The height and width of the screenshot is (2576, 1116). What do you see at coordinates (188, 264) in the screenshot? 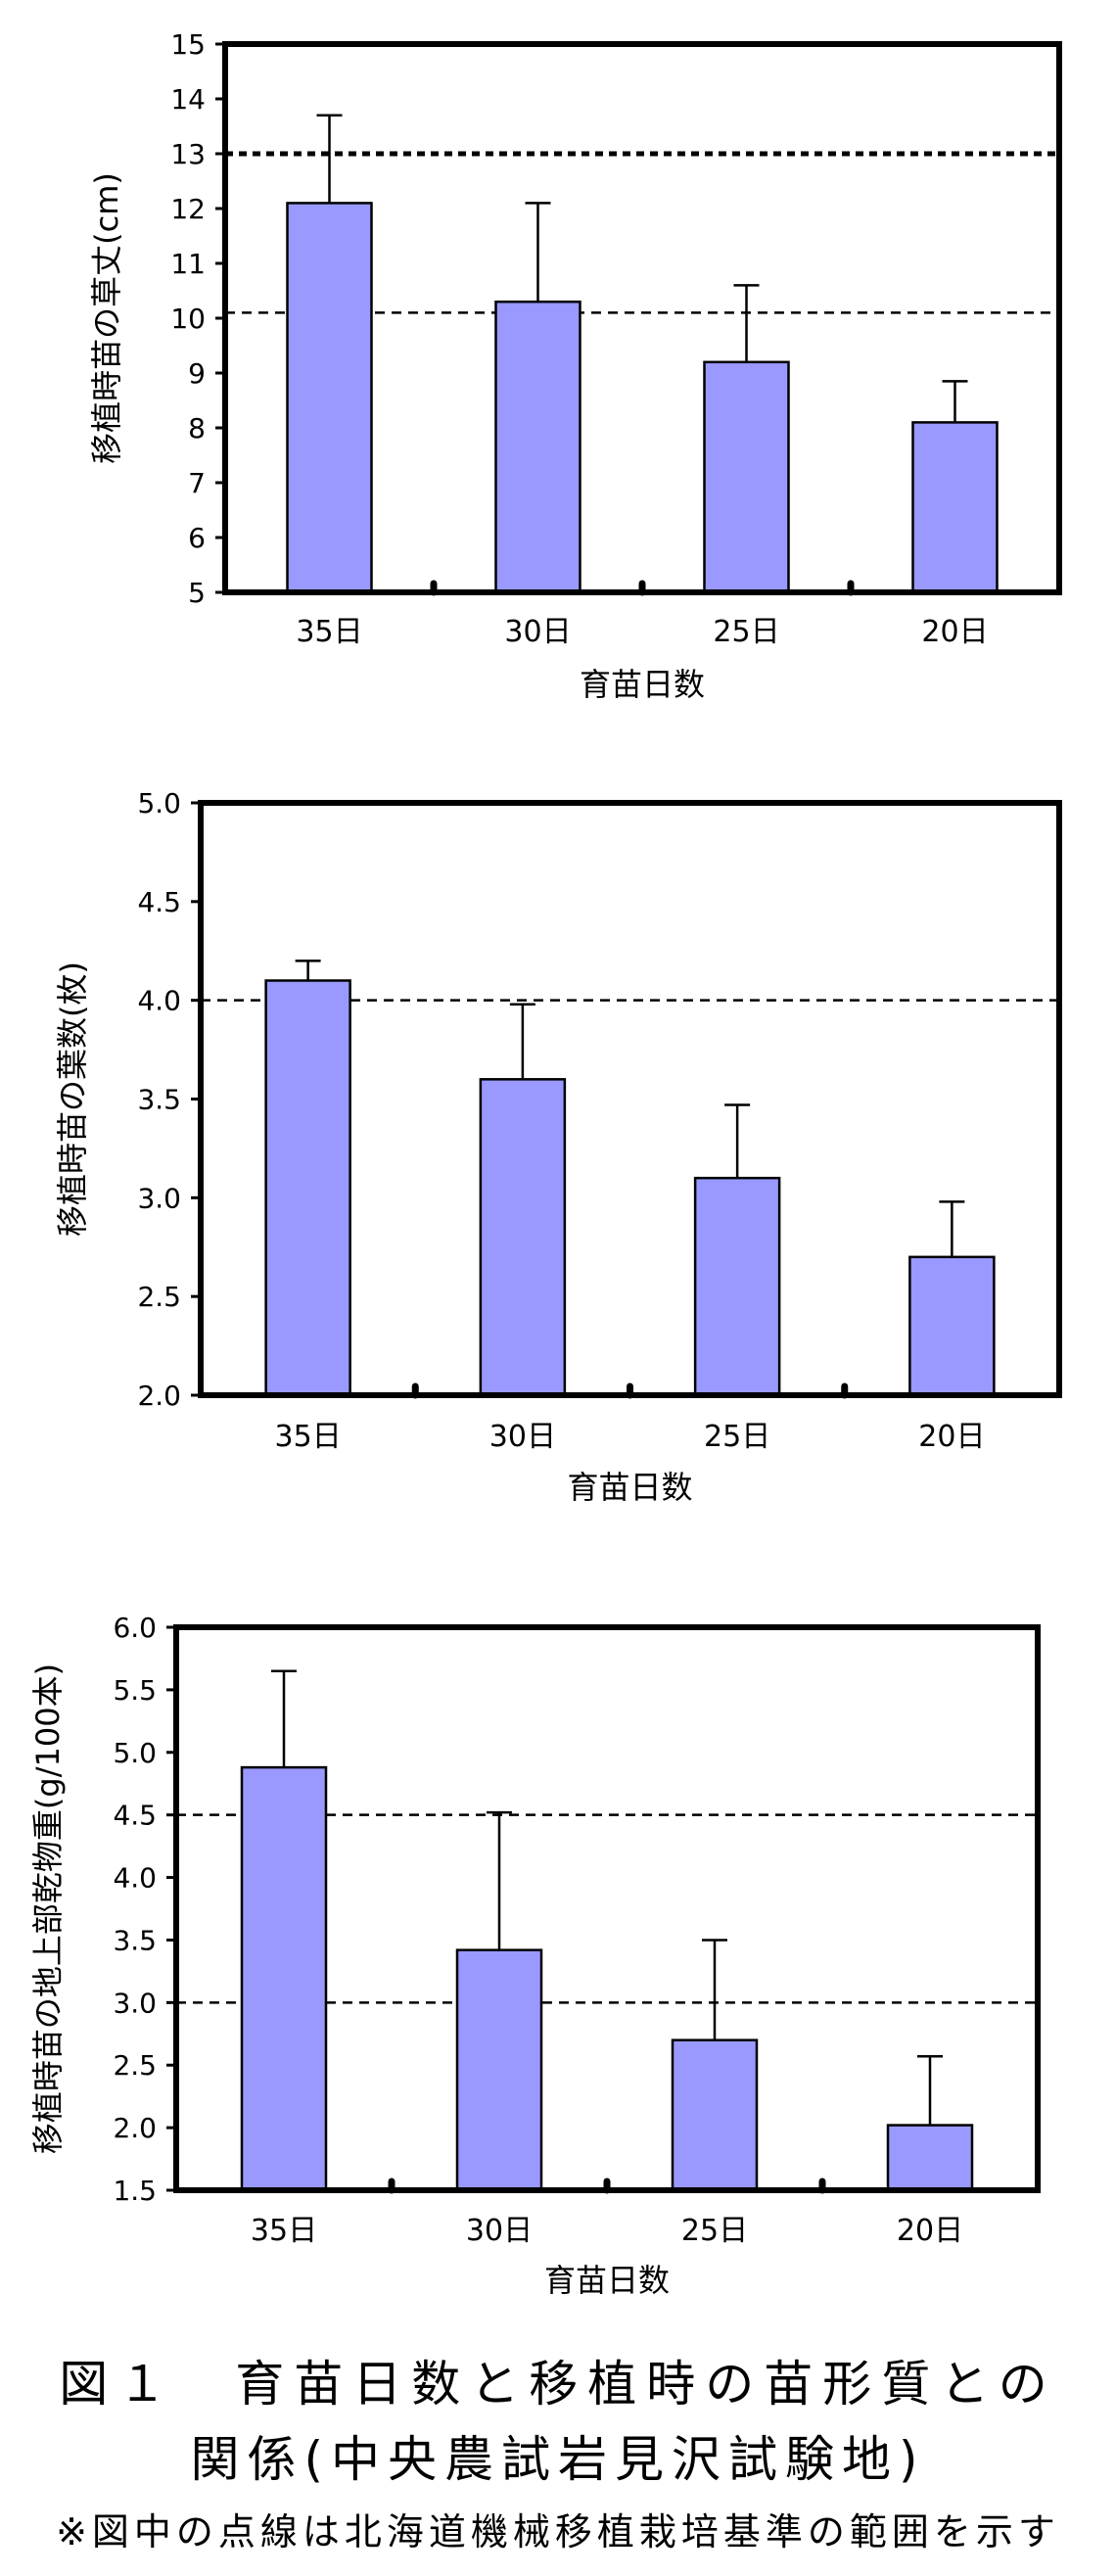
I see `y-tick-label: 11` at bounding box center [188, 264].